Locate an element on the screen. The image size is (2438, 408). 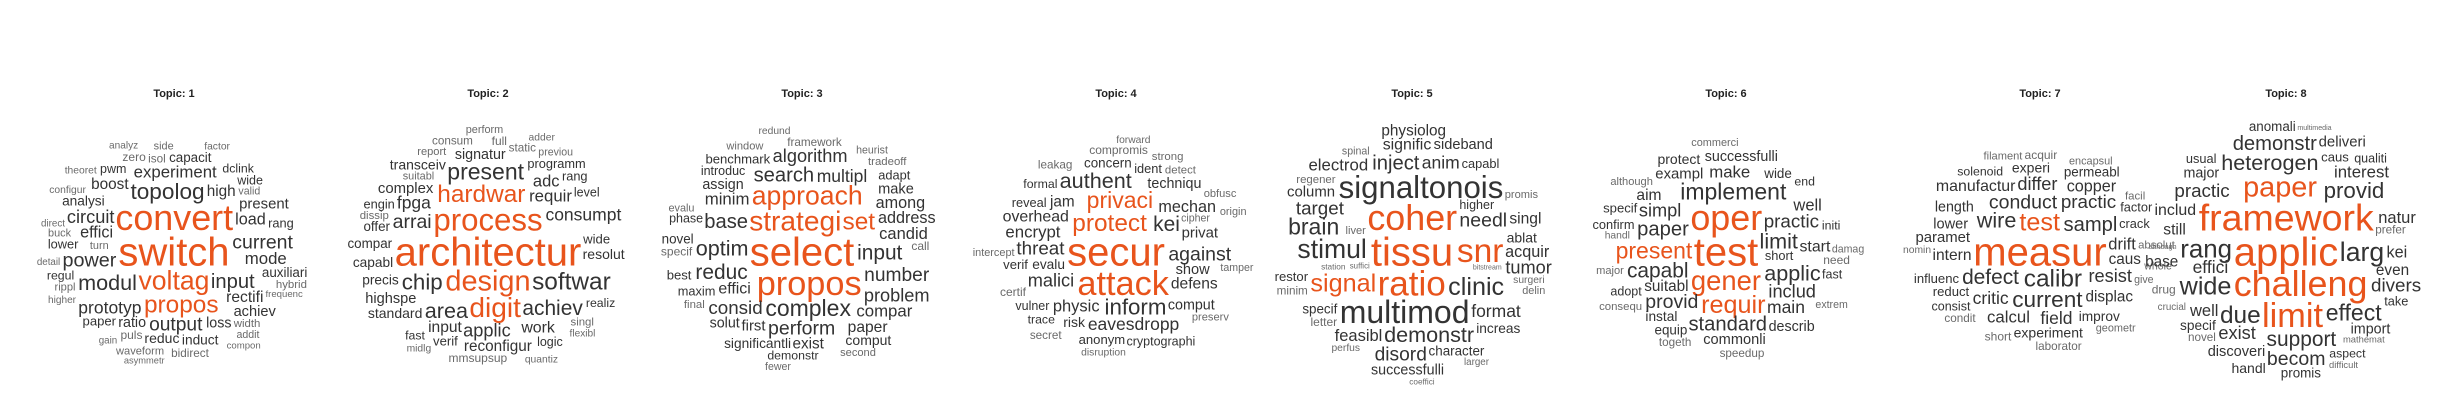
word-multimod: multimod is located at coordinates (1405, 312).